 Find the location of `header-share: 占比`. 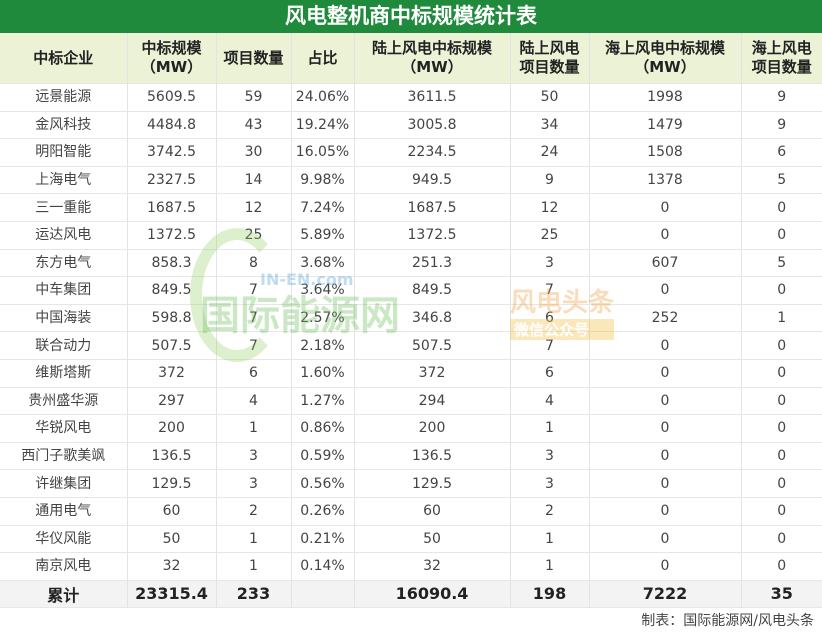

header-share: 占比 is located at coordinates (323, 58).